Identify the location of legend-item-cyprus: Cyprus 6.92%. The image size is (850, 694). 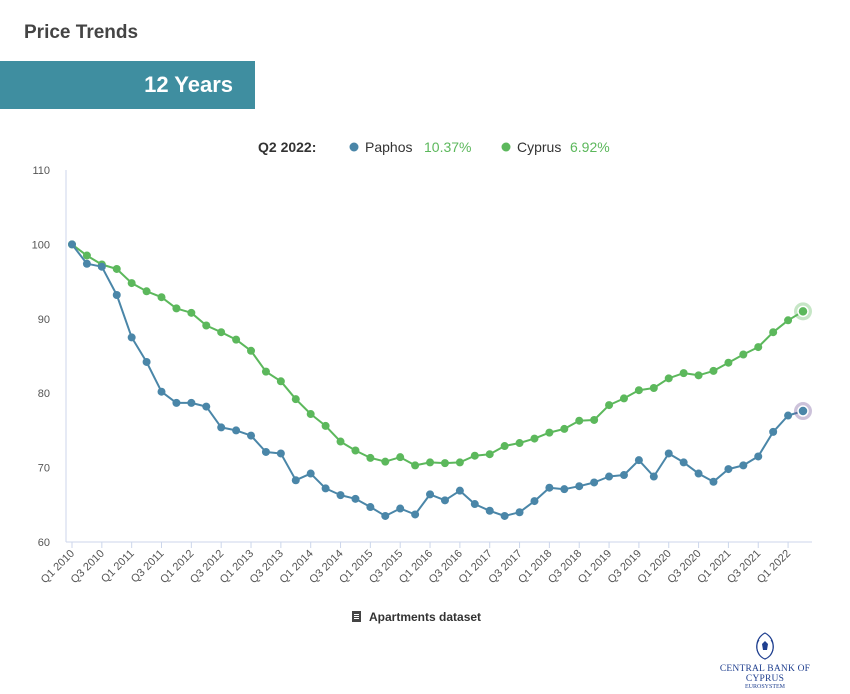
(555, 147).